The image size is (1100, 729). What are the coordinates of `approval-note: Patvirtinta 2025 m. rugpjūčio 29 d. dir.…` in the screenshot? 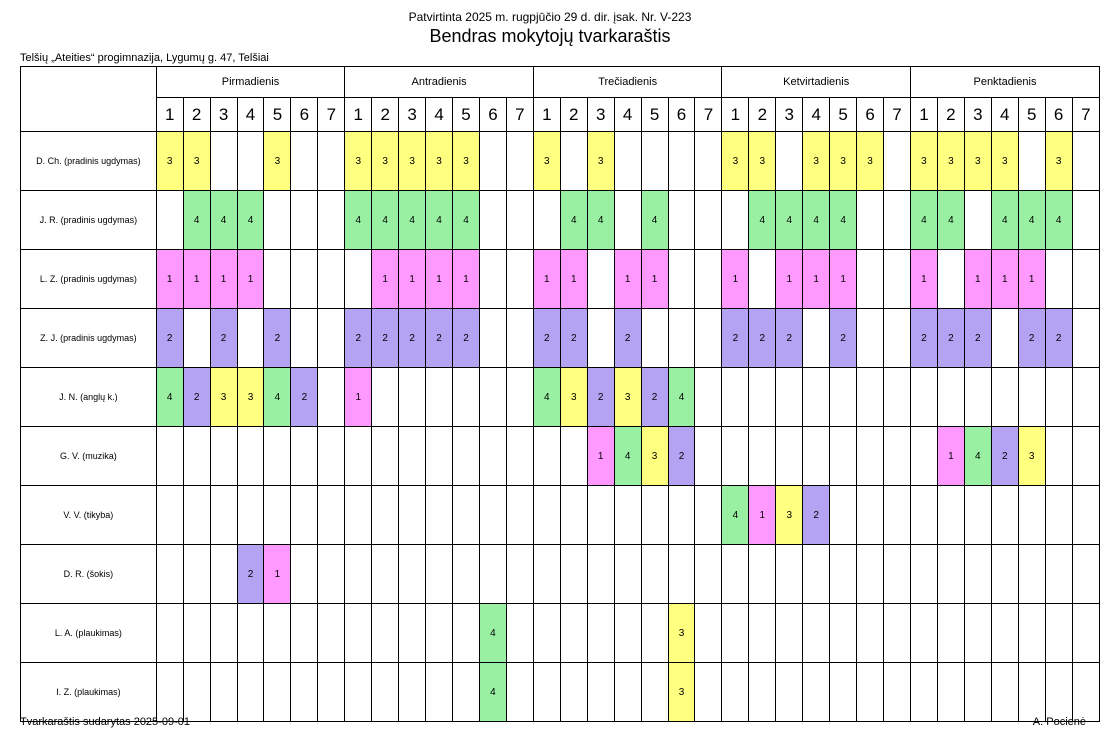 It's located at (550, 17).